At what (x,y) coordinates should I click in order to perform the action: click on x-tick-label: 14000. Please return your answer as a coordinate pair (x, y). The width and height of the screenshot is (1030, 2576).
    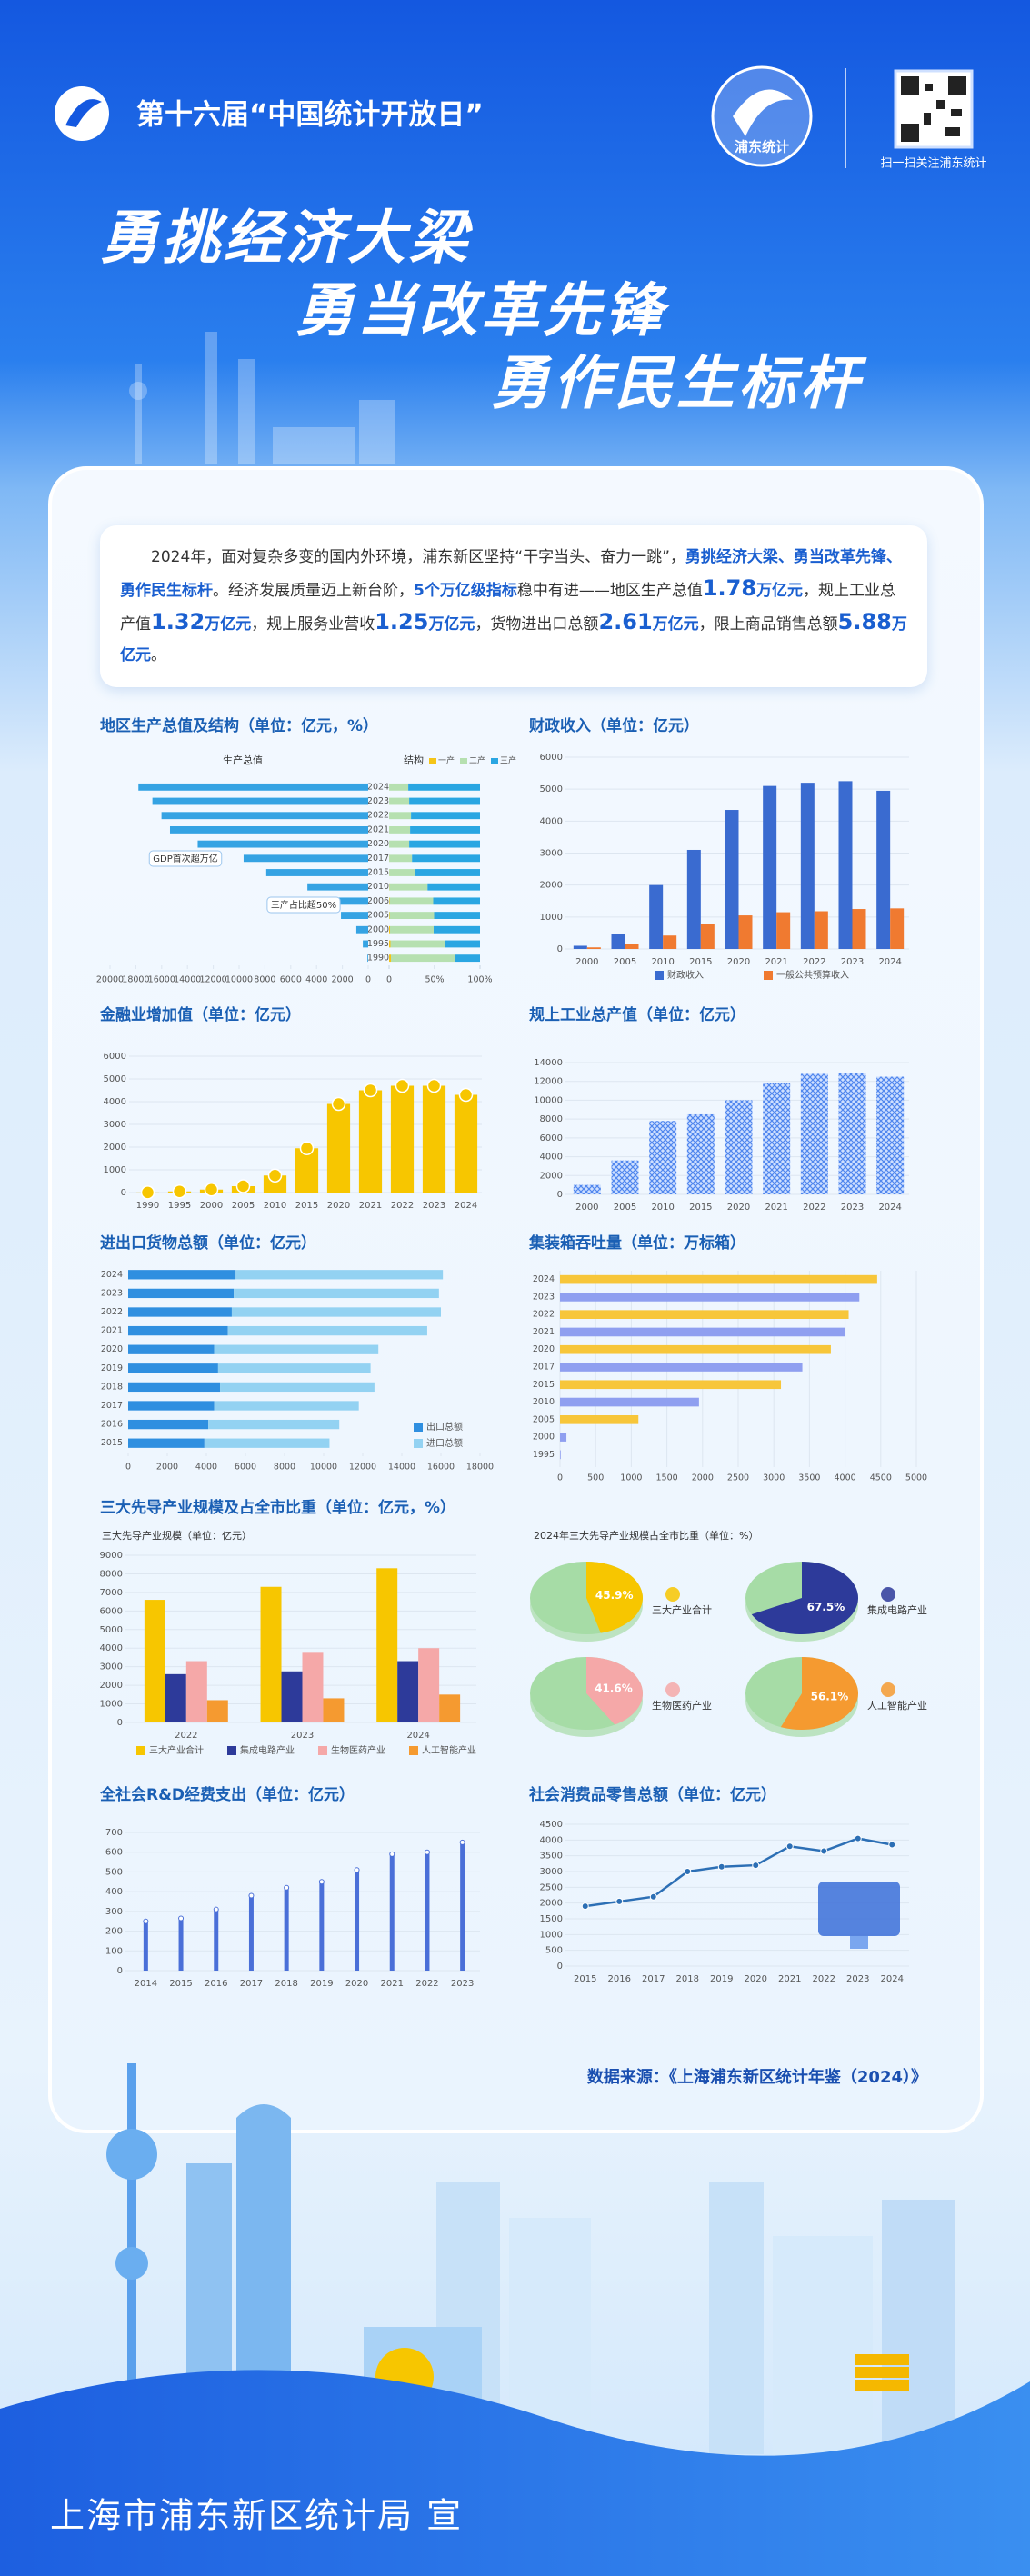
    Looking at the image, I should click on (401, 1468).